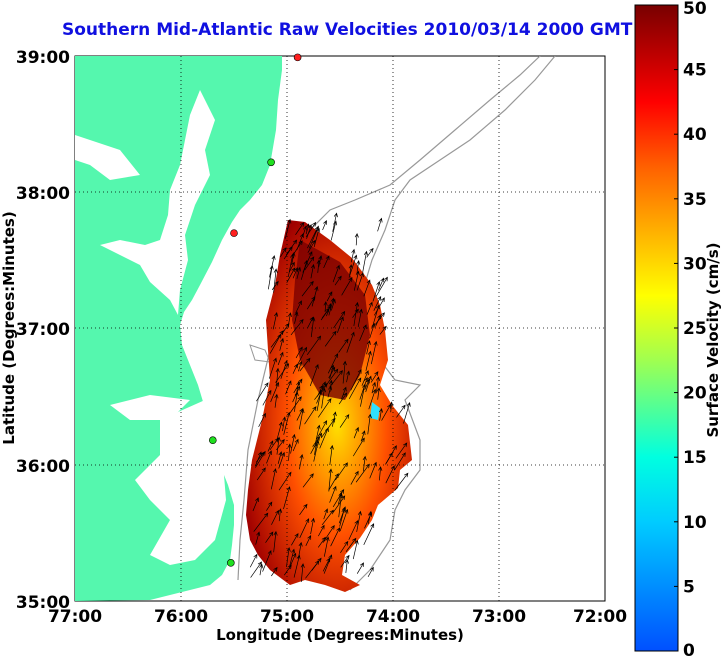 This screenshot has width=724, height=659. I want to click on x-tick: 74:00, so click(393, 617).